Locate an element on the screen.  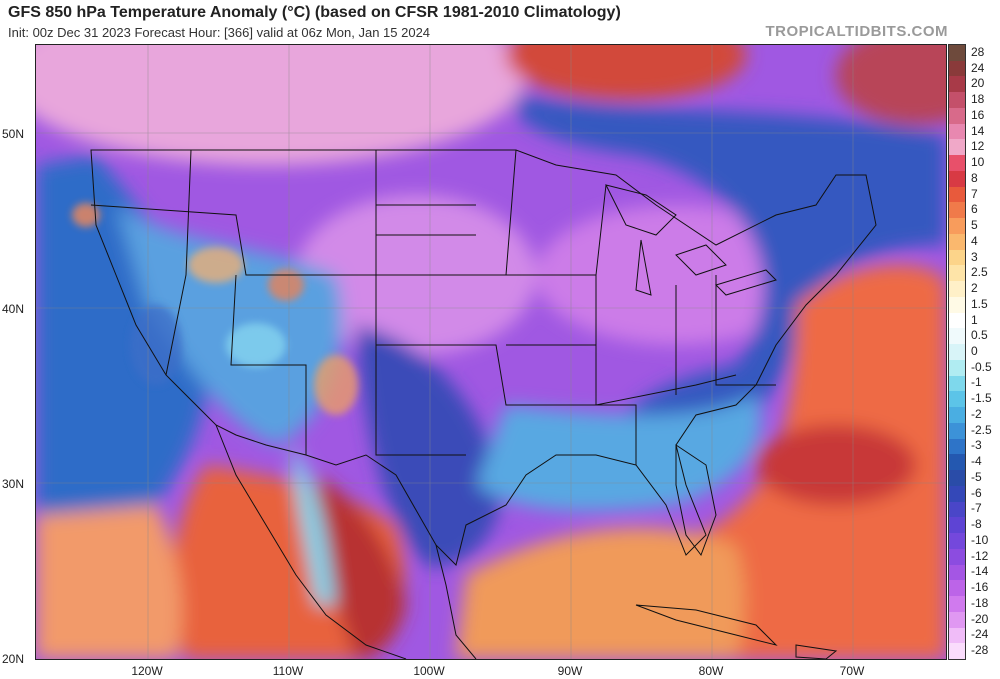
lat-label-20n: 20N is located at coordinates (13, 659).